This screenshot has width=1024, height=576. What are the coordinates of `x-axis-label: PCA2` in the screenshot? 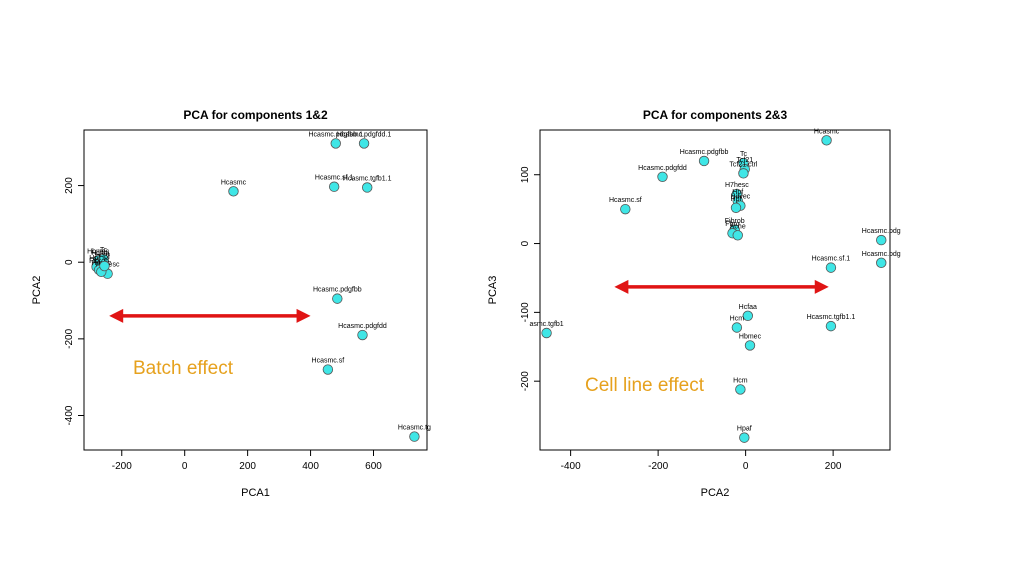 It's located at (715, 493).